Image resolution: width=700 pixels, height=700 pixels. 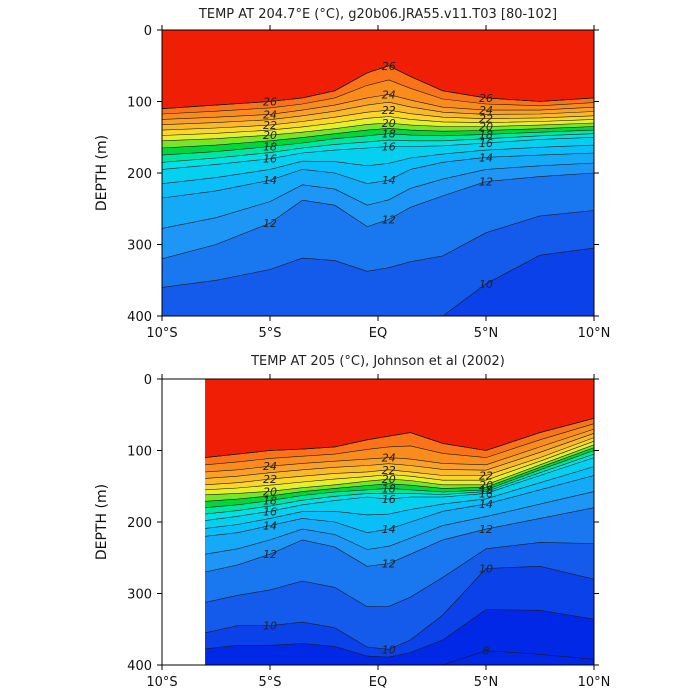 I want to click on y-tick-label: 0, so click(x=148, y=380).